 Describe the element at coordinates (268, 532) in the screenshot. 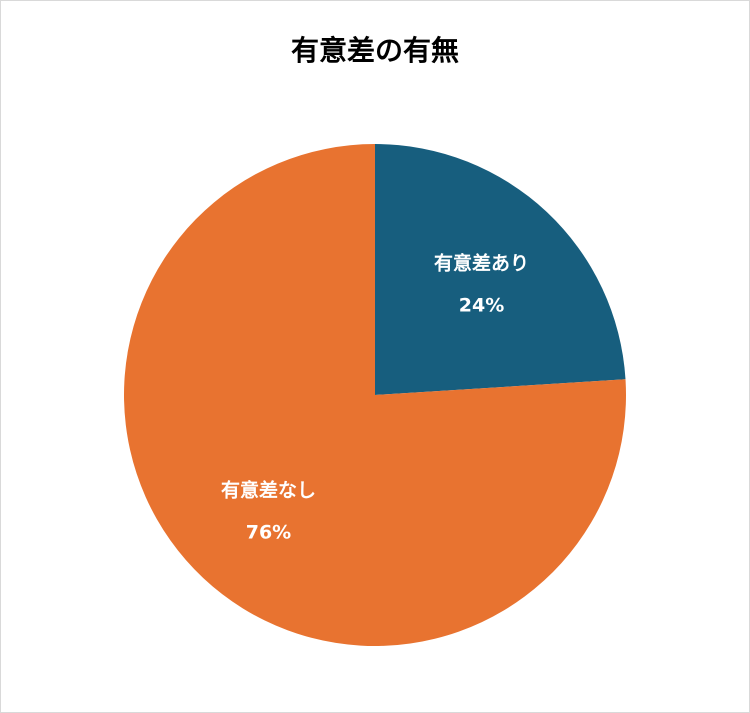

I see `slice-value-1: 76%` at that location.